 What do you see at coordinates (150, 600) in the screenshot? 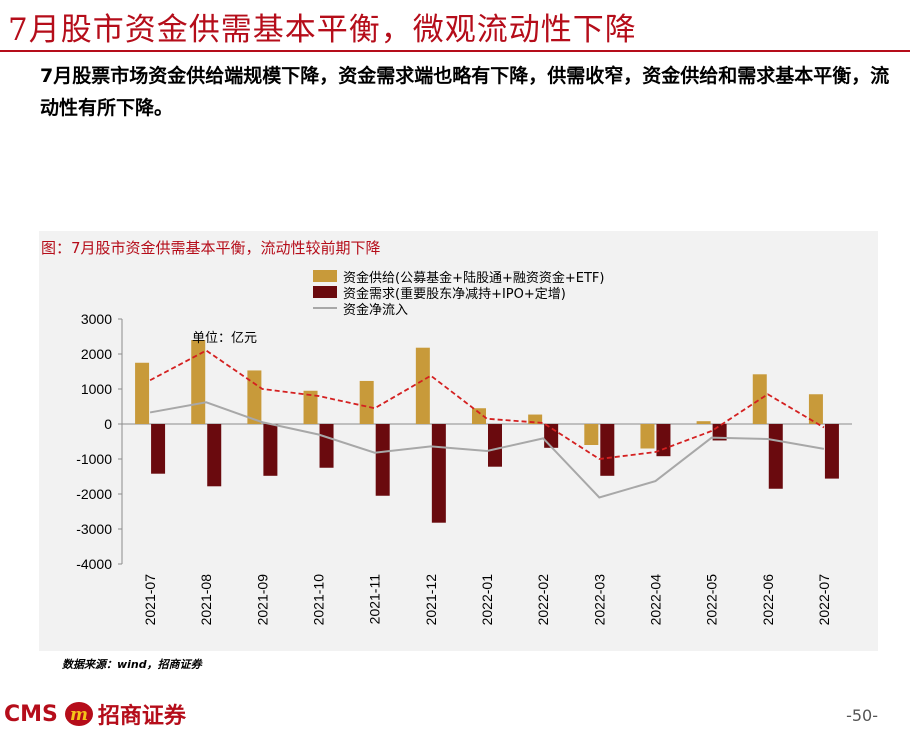
I see `x-tick-label-2021-07: 2021-07` at bounding box center [150, 600].